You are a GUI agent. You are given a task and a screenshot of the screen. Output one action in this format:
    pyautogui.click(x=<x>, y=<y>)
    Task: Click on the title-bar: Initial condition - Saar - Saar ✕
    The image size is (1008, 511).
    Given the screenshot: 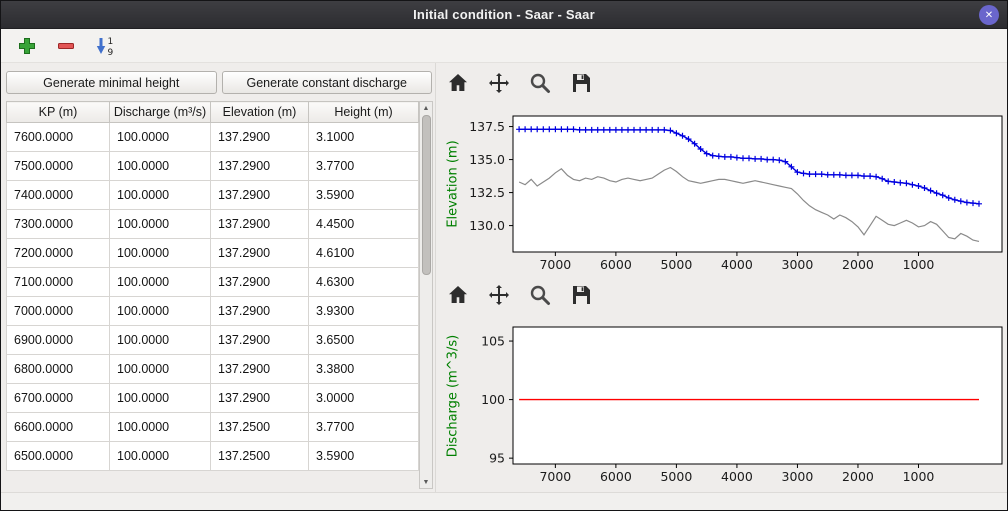 What is the action you would take?
    pyautogui.click(x=504, y=15)
    